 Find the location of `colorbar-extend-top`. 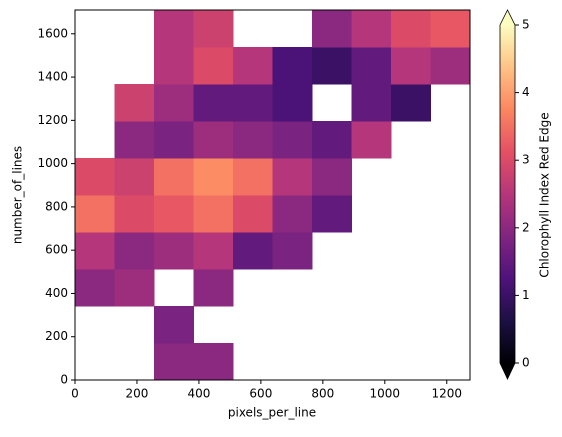

colorbar-extend-top is located at coordinates (507, 17).